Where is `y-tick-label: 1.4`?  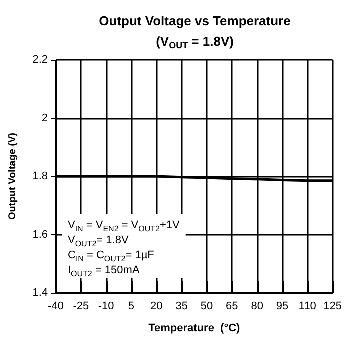
y-tick-label: 1.4 is located at coordinates (40, 293).